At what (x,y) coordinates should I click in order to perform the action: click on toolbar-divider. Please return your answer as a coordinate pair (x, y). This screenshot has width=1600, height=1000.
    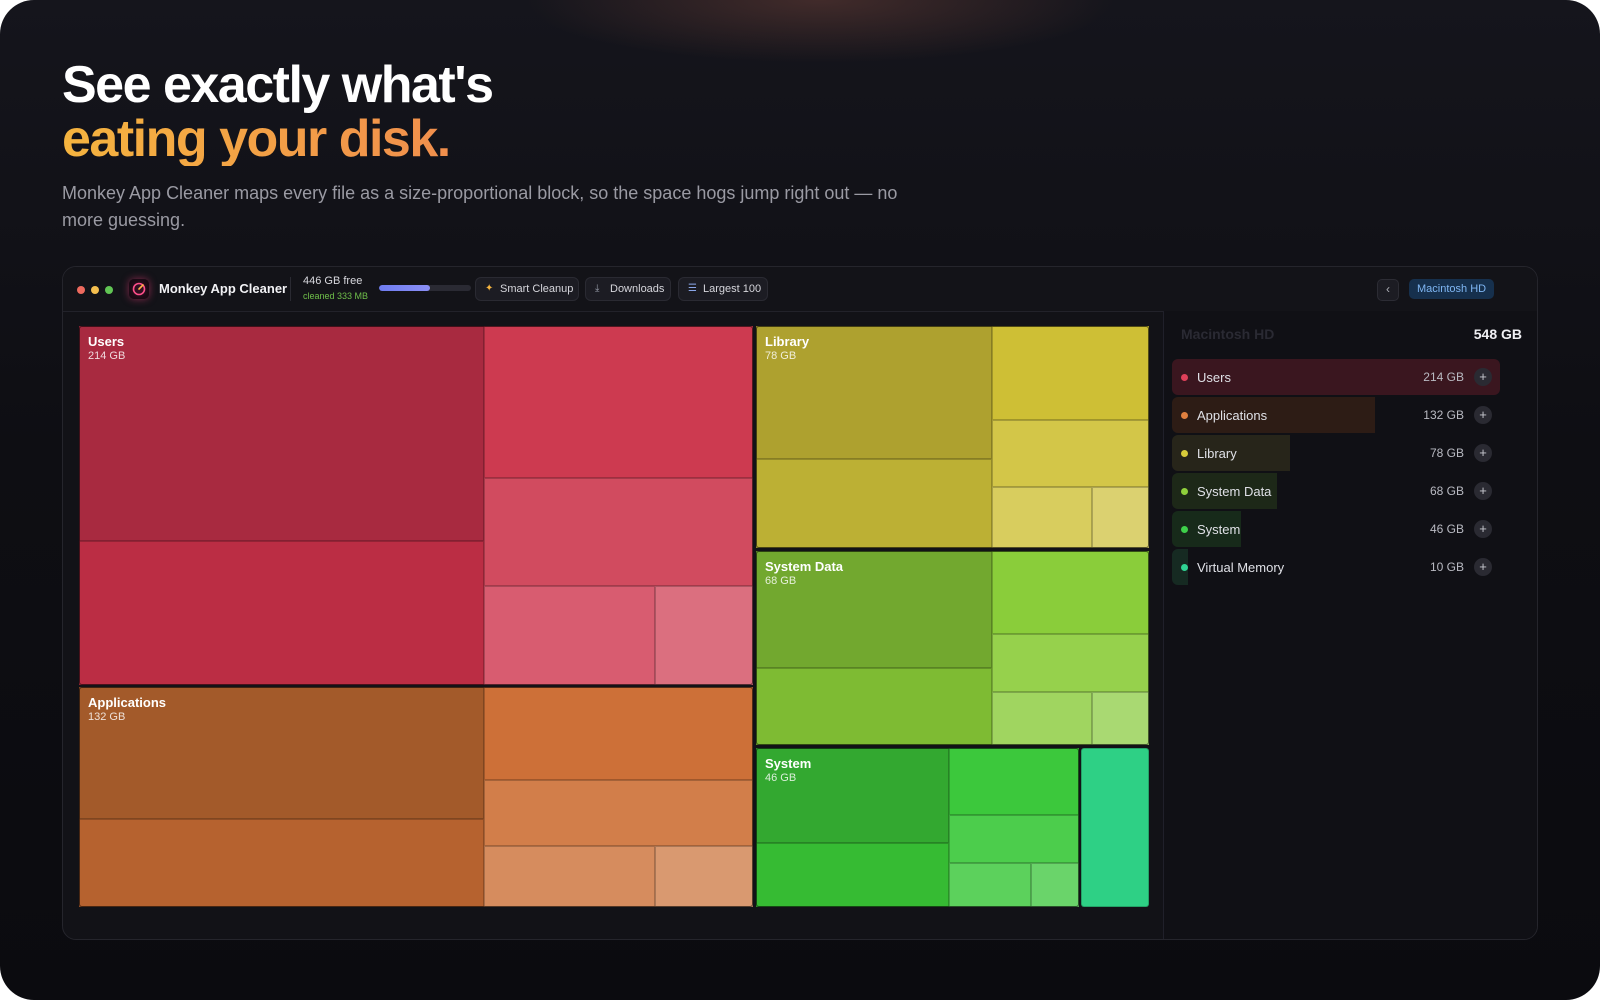
    Looking at the image, I should click on (290, 289).